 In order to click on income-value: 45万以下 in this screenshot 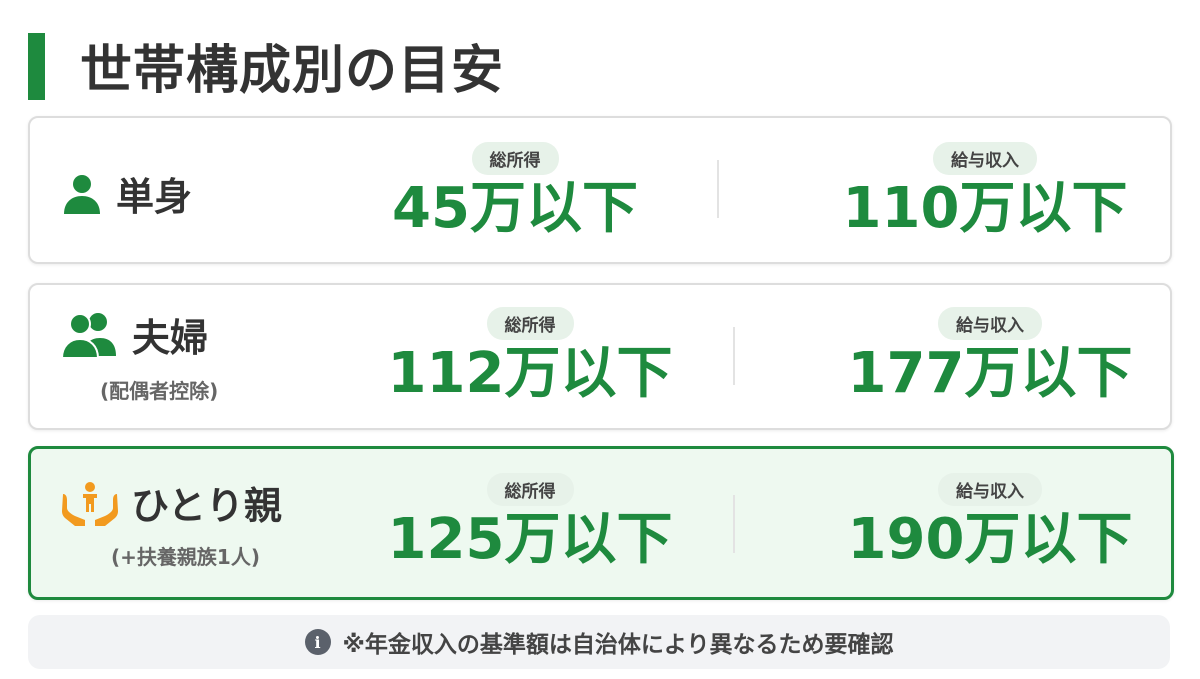, I will do `click(515, 208)`.